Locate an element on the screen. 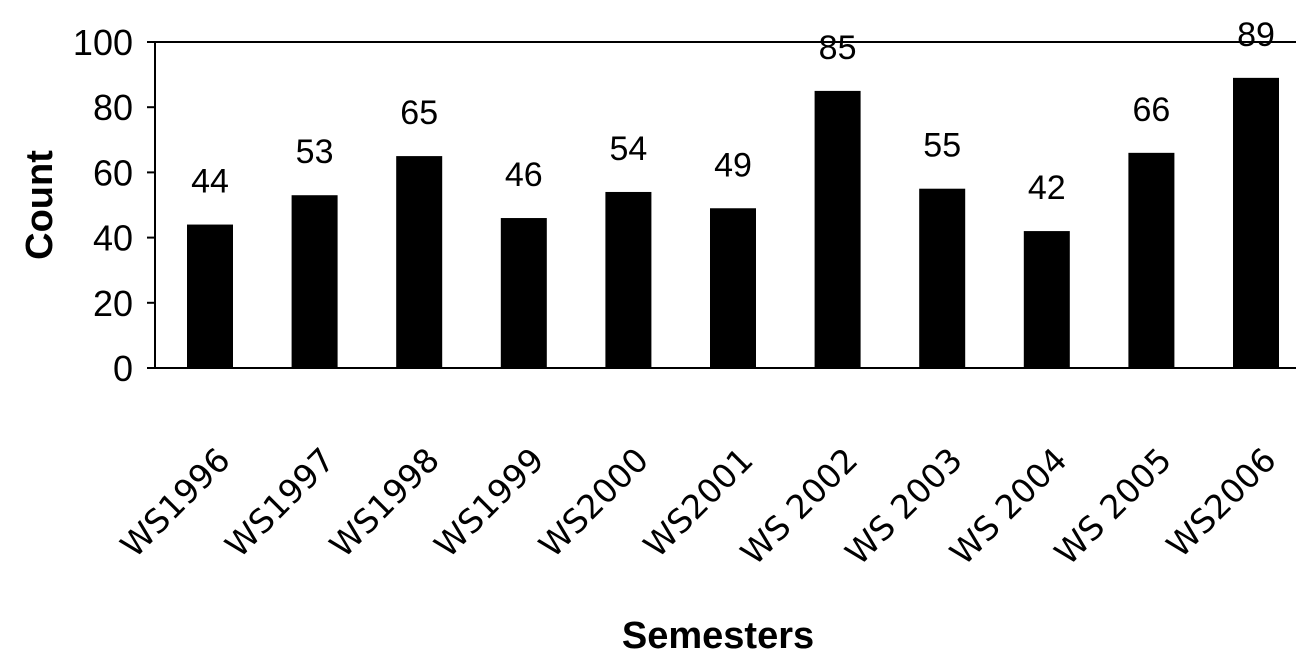 The height and width of the screenshot is (661, 1296). data-label: 44 is located at coordinates (210, 182).